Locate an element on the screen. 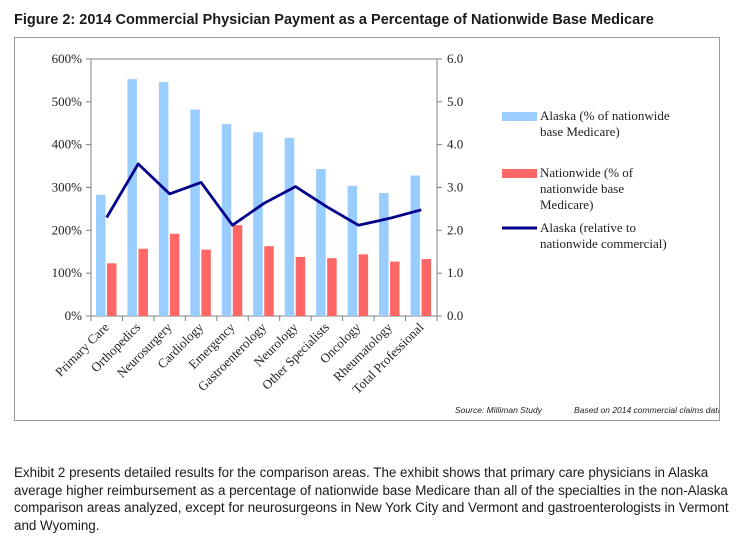  legend-label: Alaska (relative to is located at coordinates (588, 227).